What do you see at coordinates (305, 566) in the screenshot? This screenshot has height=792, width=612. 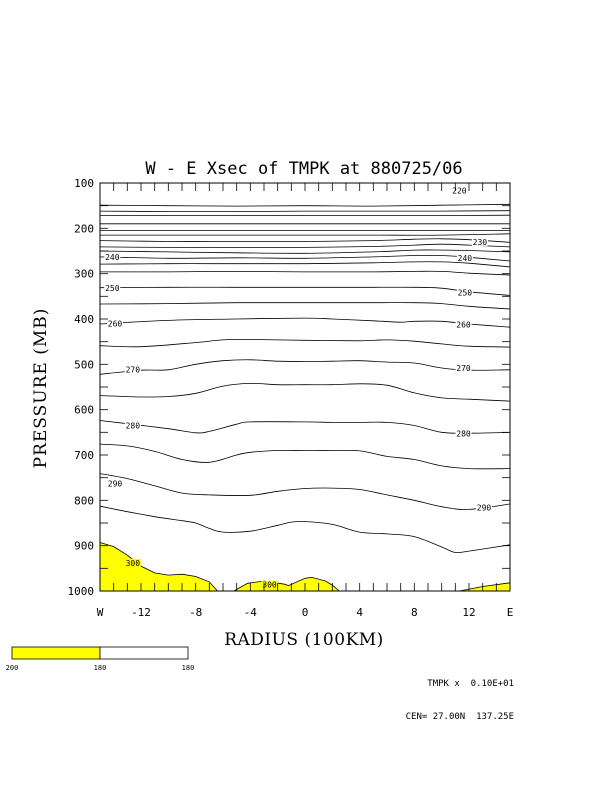 I see `shaded-regions` at bounding box center [305, 566].